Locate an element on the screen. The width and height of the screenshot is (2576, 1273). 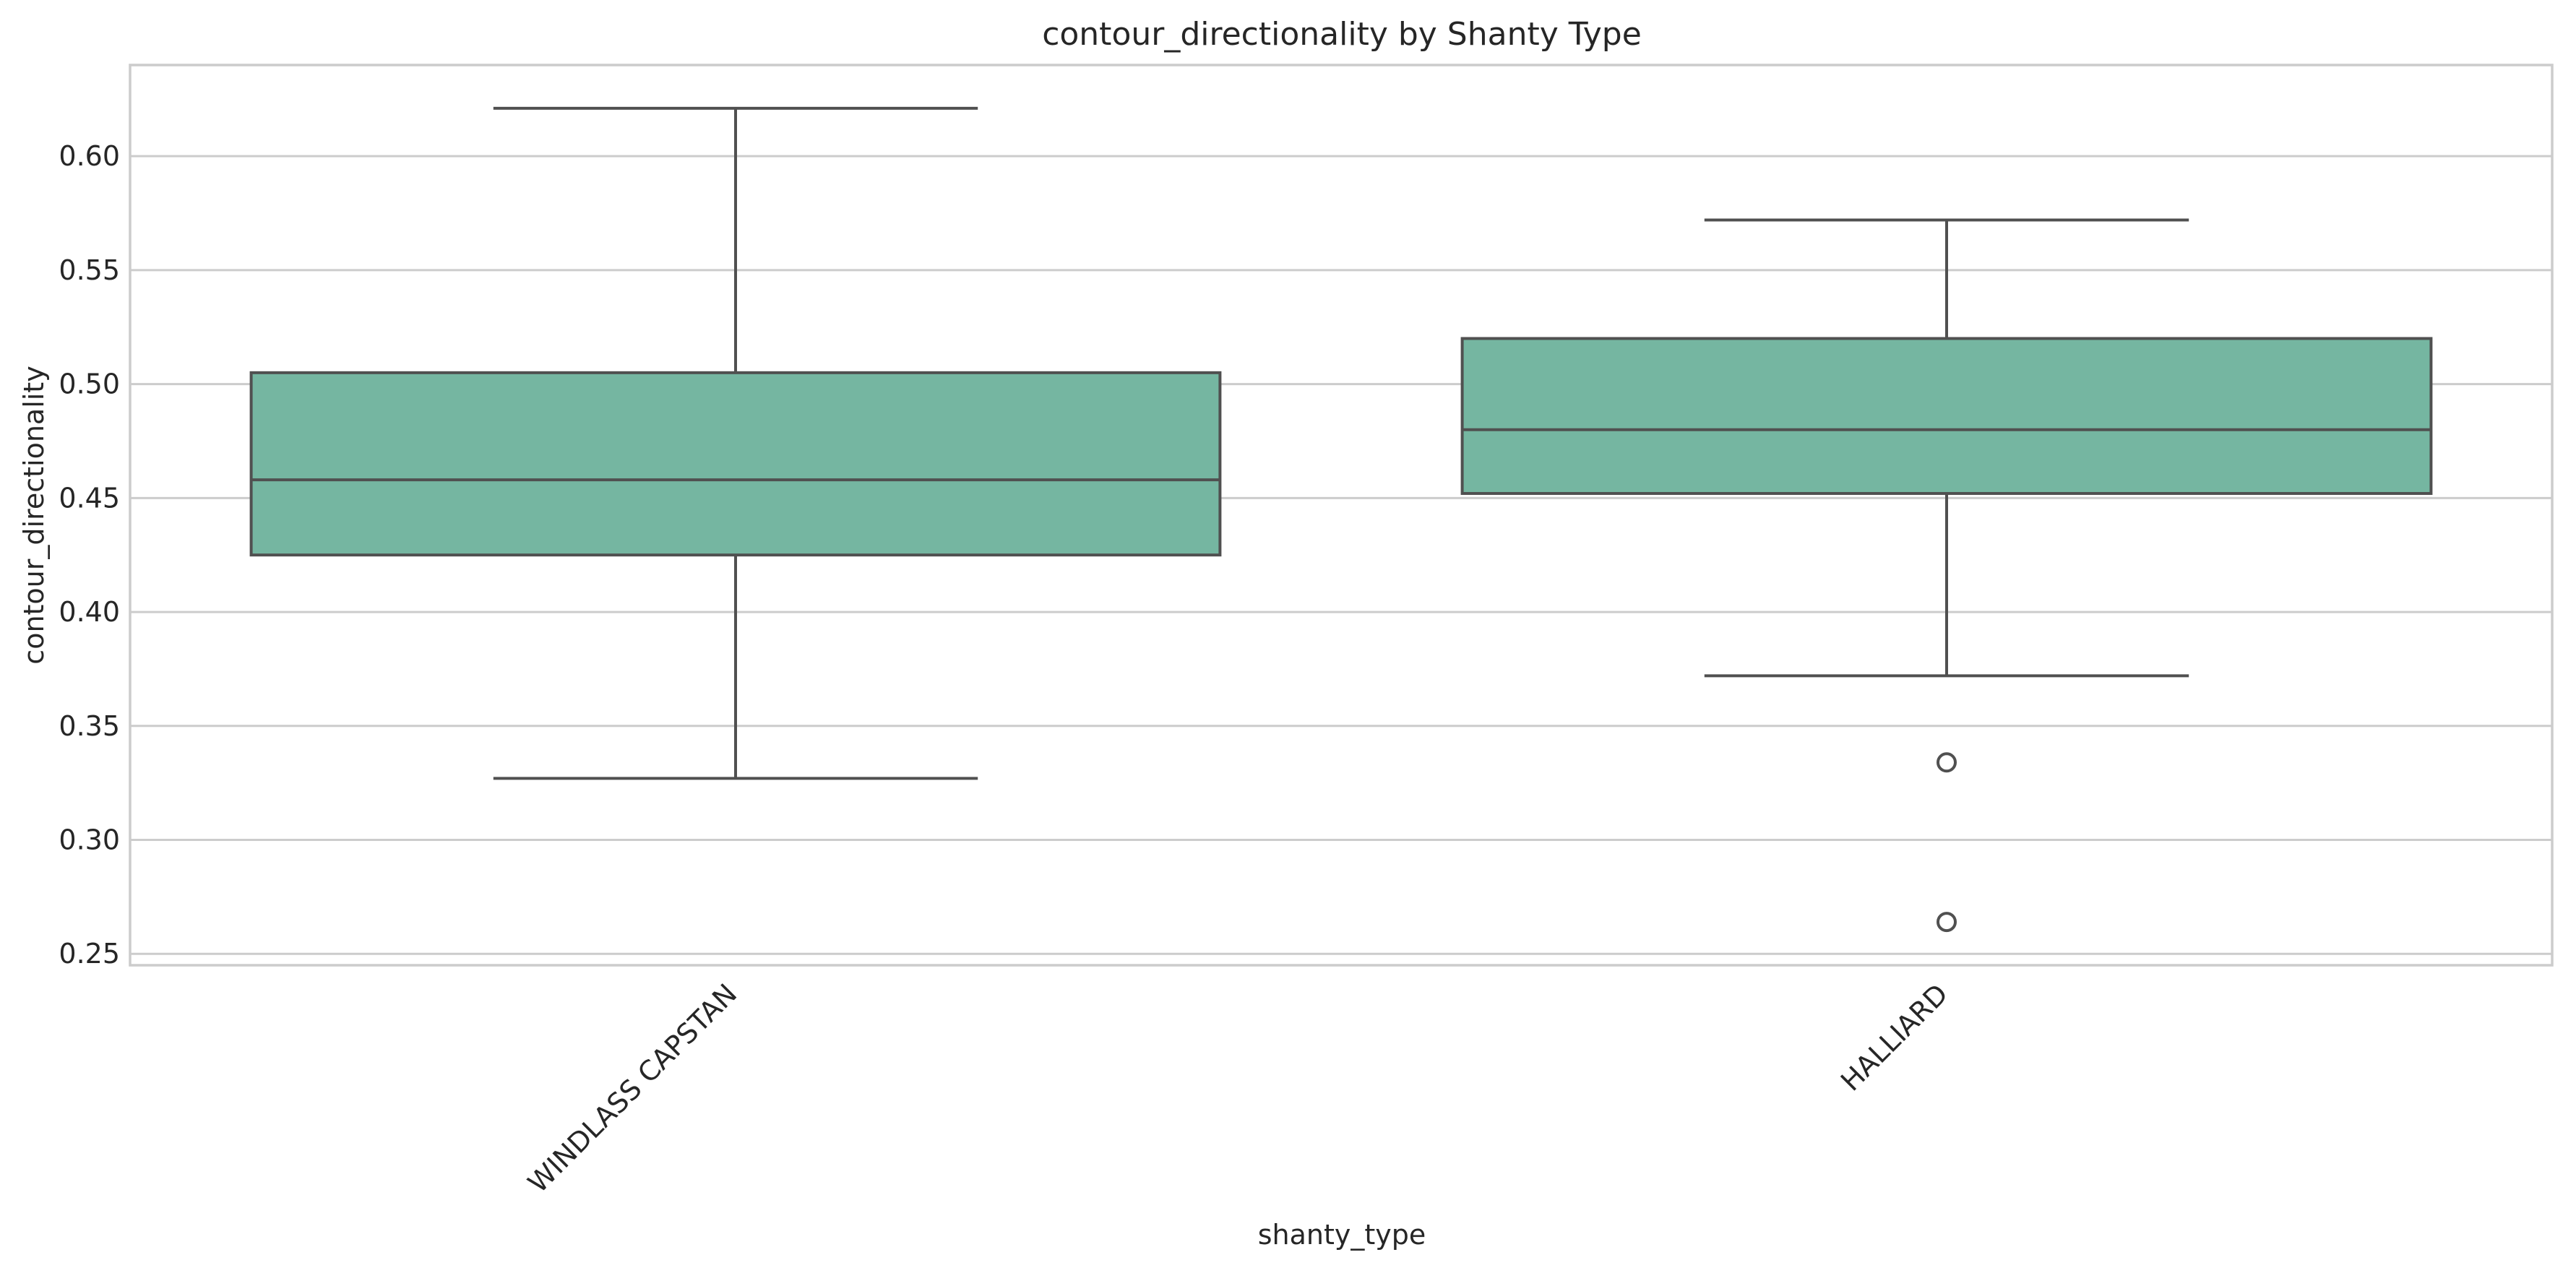
y-tick-label: 0.40 is located at coordinates (89, 612).